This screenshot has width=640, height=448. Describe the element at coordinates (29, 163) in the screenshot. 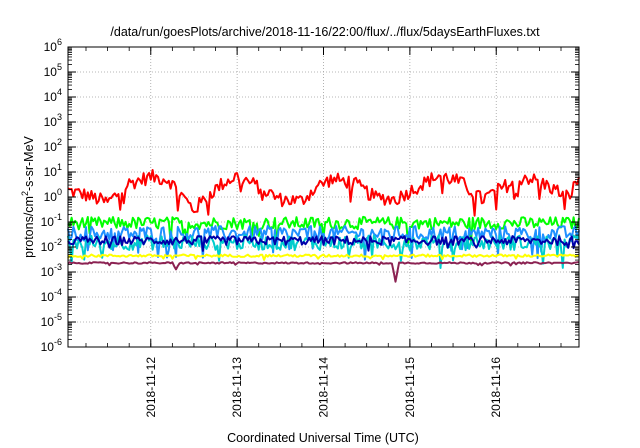

I see `y-axis-label-rest: -s-sr-MeV` at that location.